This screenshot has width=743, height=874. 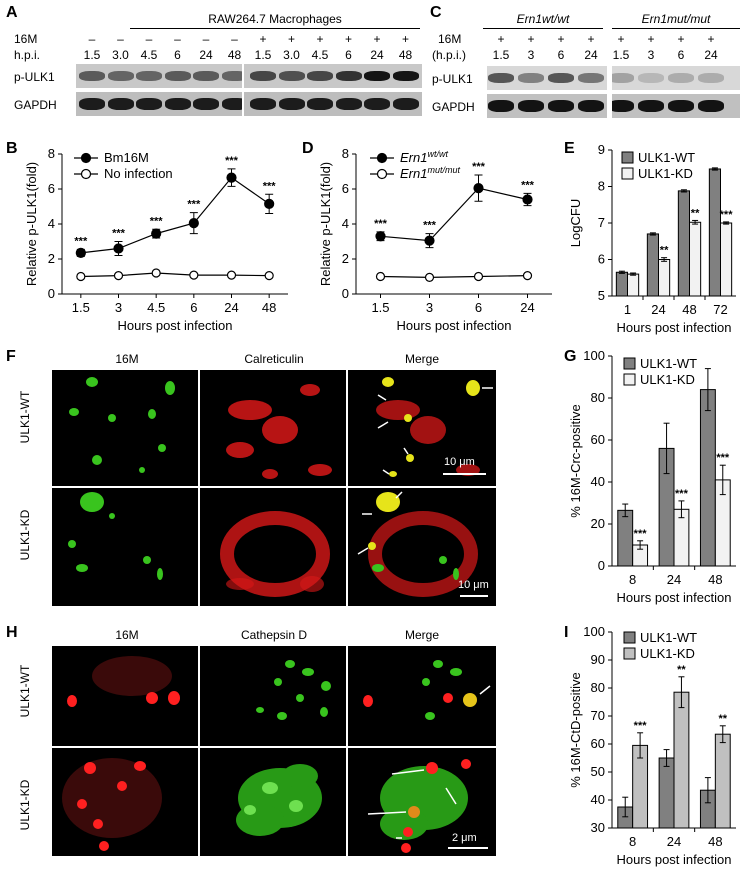 What do you see at coordinates (601, 149) in the screenshot?
I see `y-tick-label: 9` at bounding box center [601, 149].